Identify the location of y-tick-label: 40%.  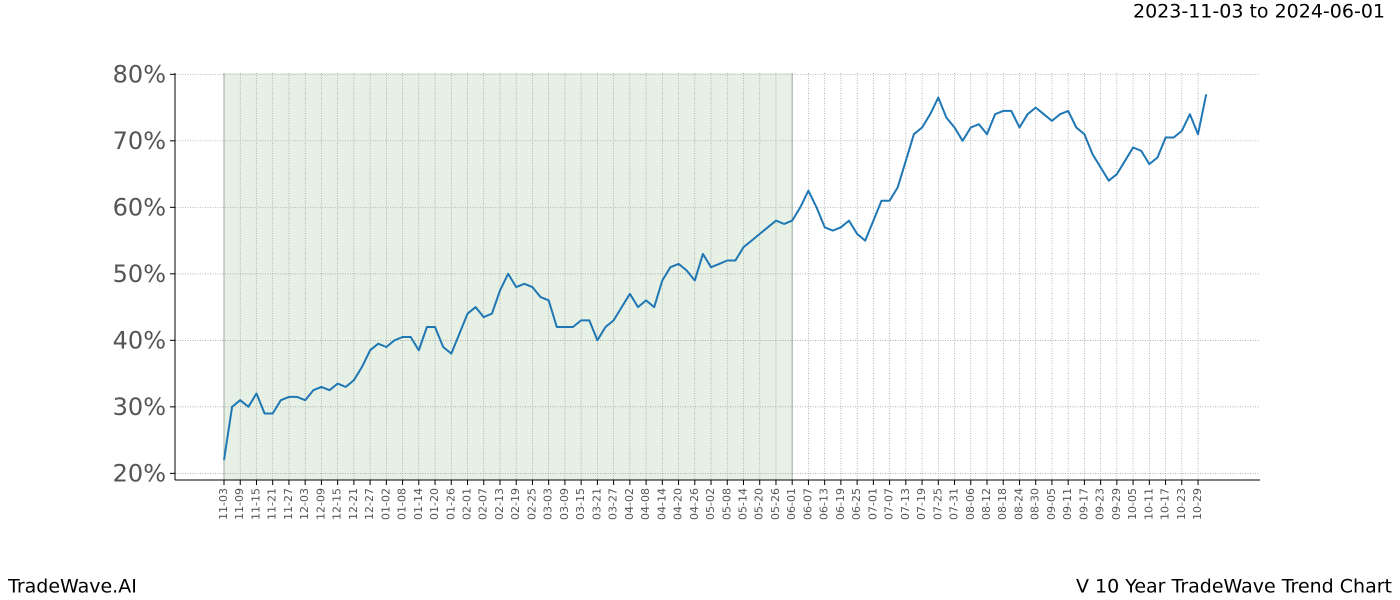
(139, 340).